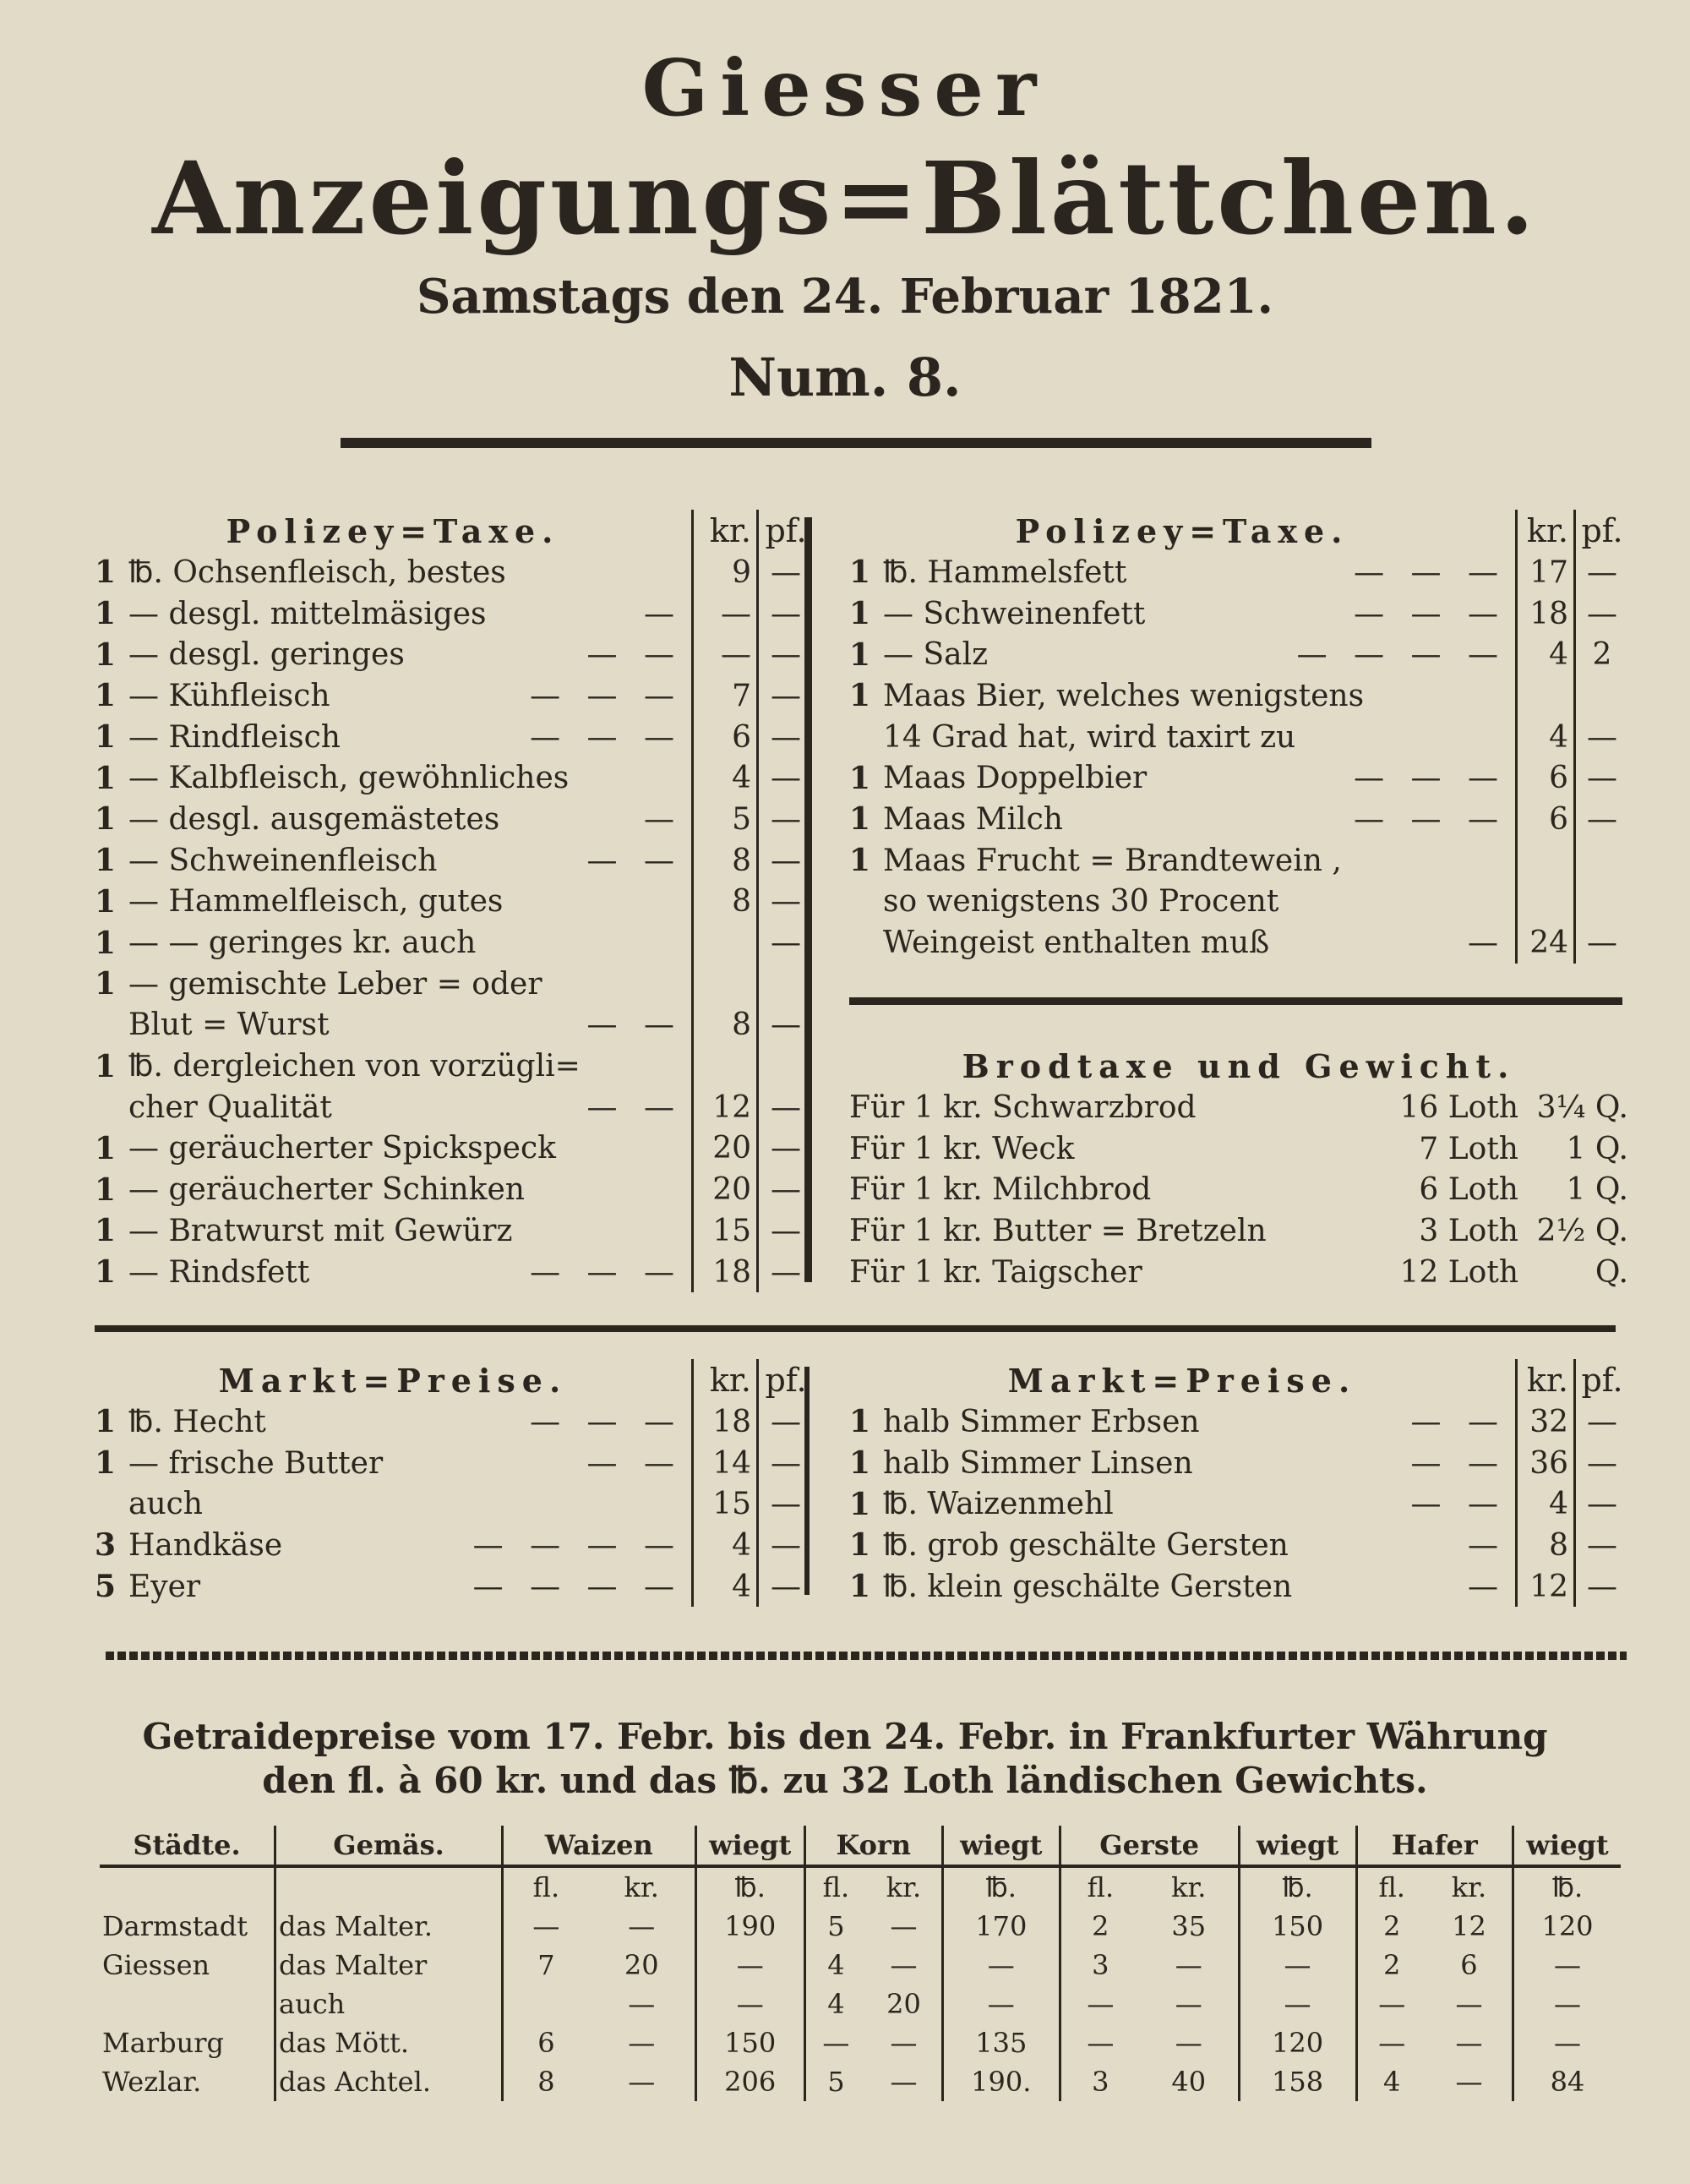  What do you see at coordinates (725, 613) in the screenshot?
I see `price-kr: —` at bounding box center [725, 613].